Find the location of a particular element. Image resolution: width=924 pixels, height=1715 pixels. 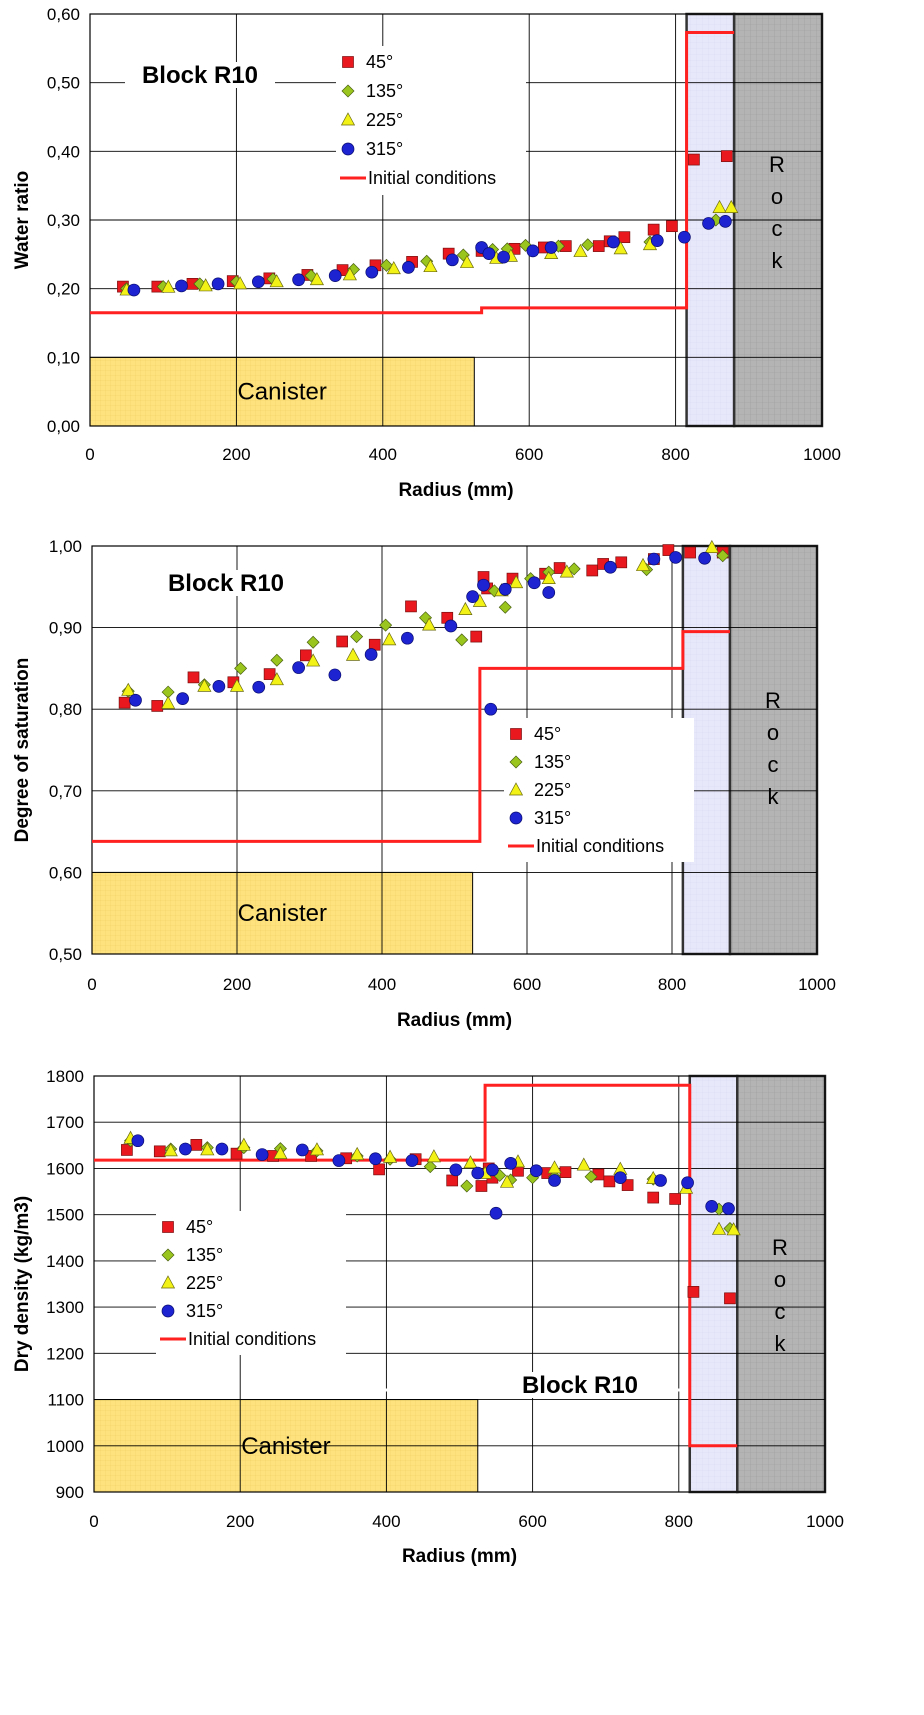

y-tick-label: 1500 is located at coordinates (65, 1215).